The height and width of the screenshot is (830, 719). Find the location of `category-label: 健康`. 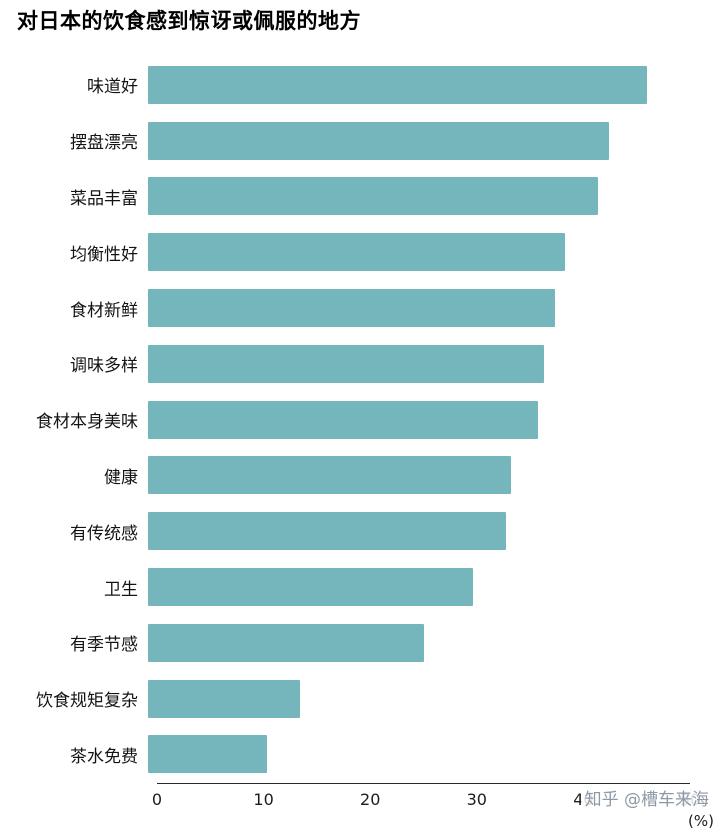

category-label: 健康 is located at coordinates (121, 477).